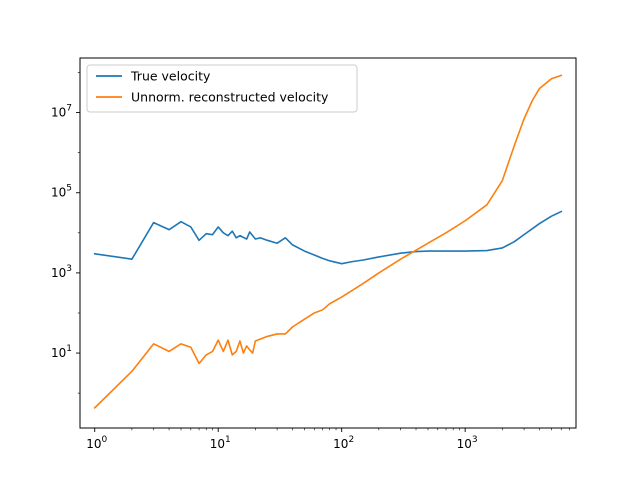 The height and width of the screenshot is (480, 640). I want to click on y-tick-label-2: 10⁵, so click(61, 192).